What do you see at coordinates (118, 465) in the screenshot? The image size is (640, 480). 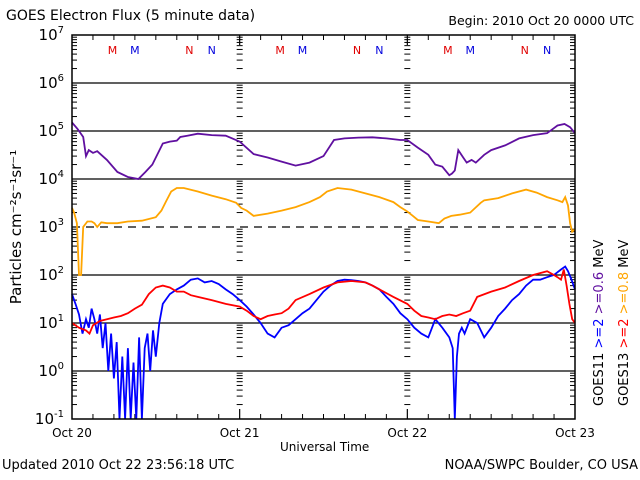 I see `updated-timestamp: Updated 2010 Oct 22 23:56:18 UTC` at bounding box center [118, 465].